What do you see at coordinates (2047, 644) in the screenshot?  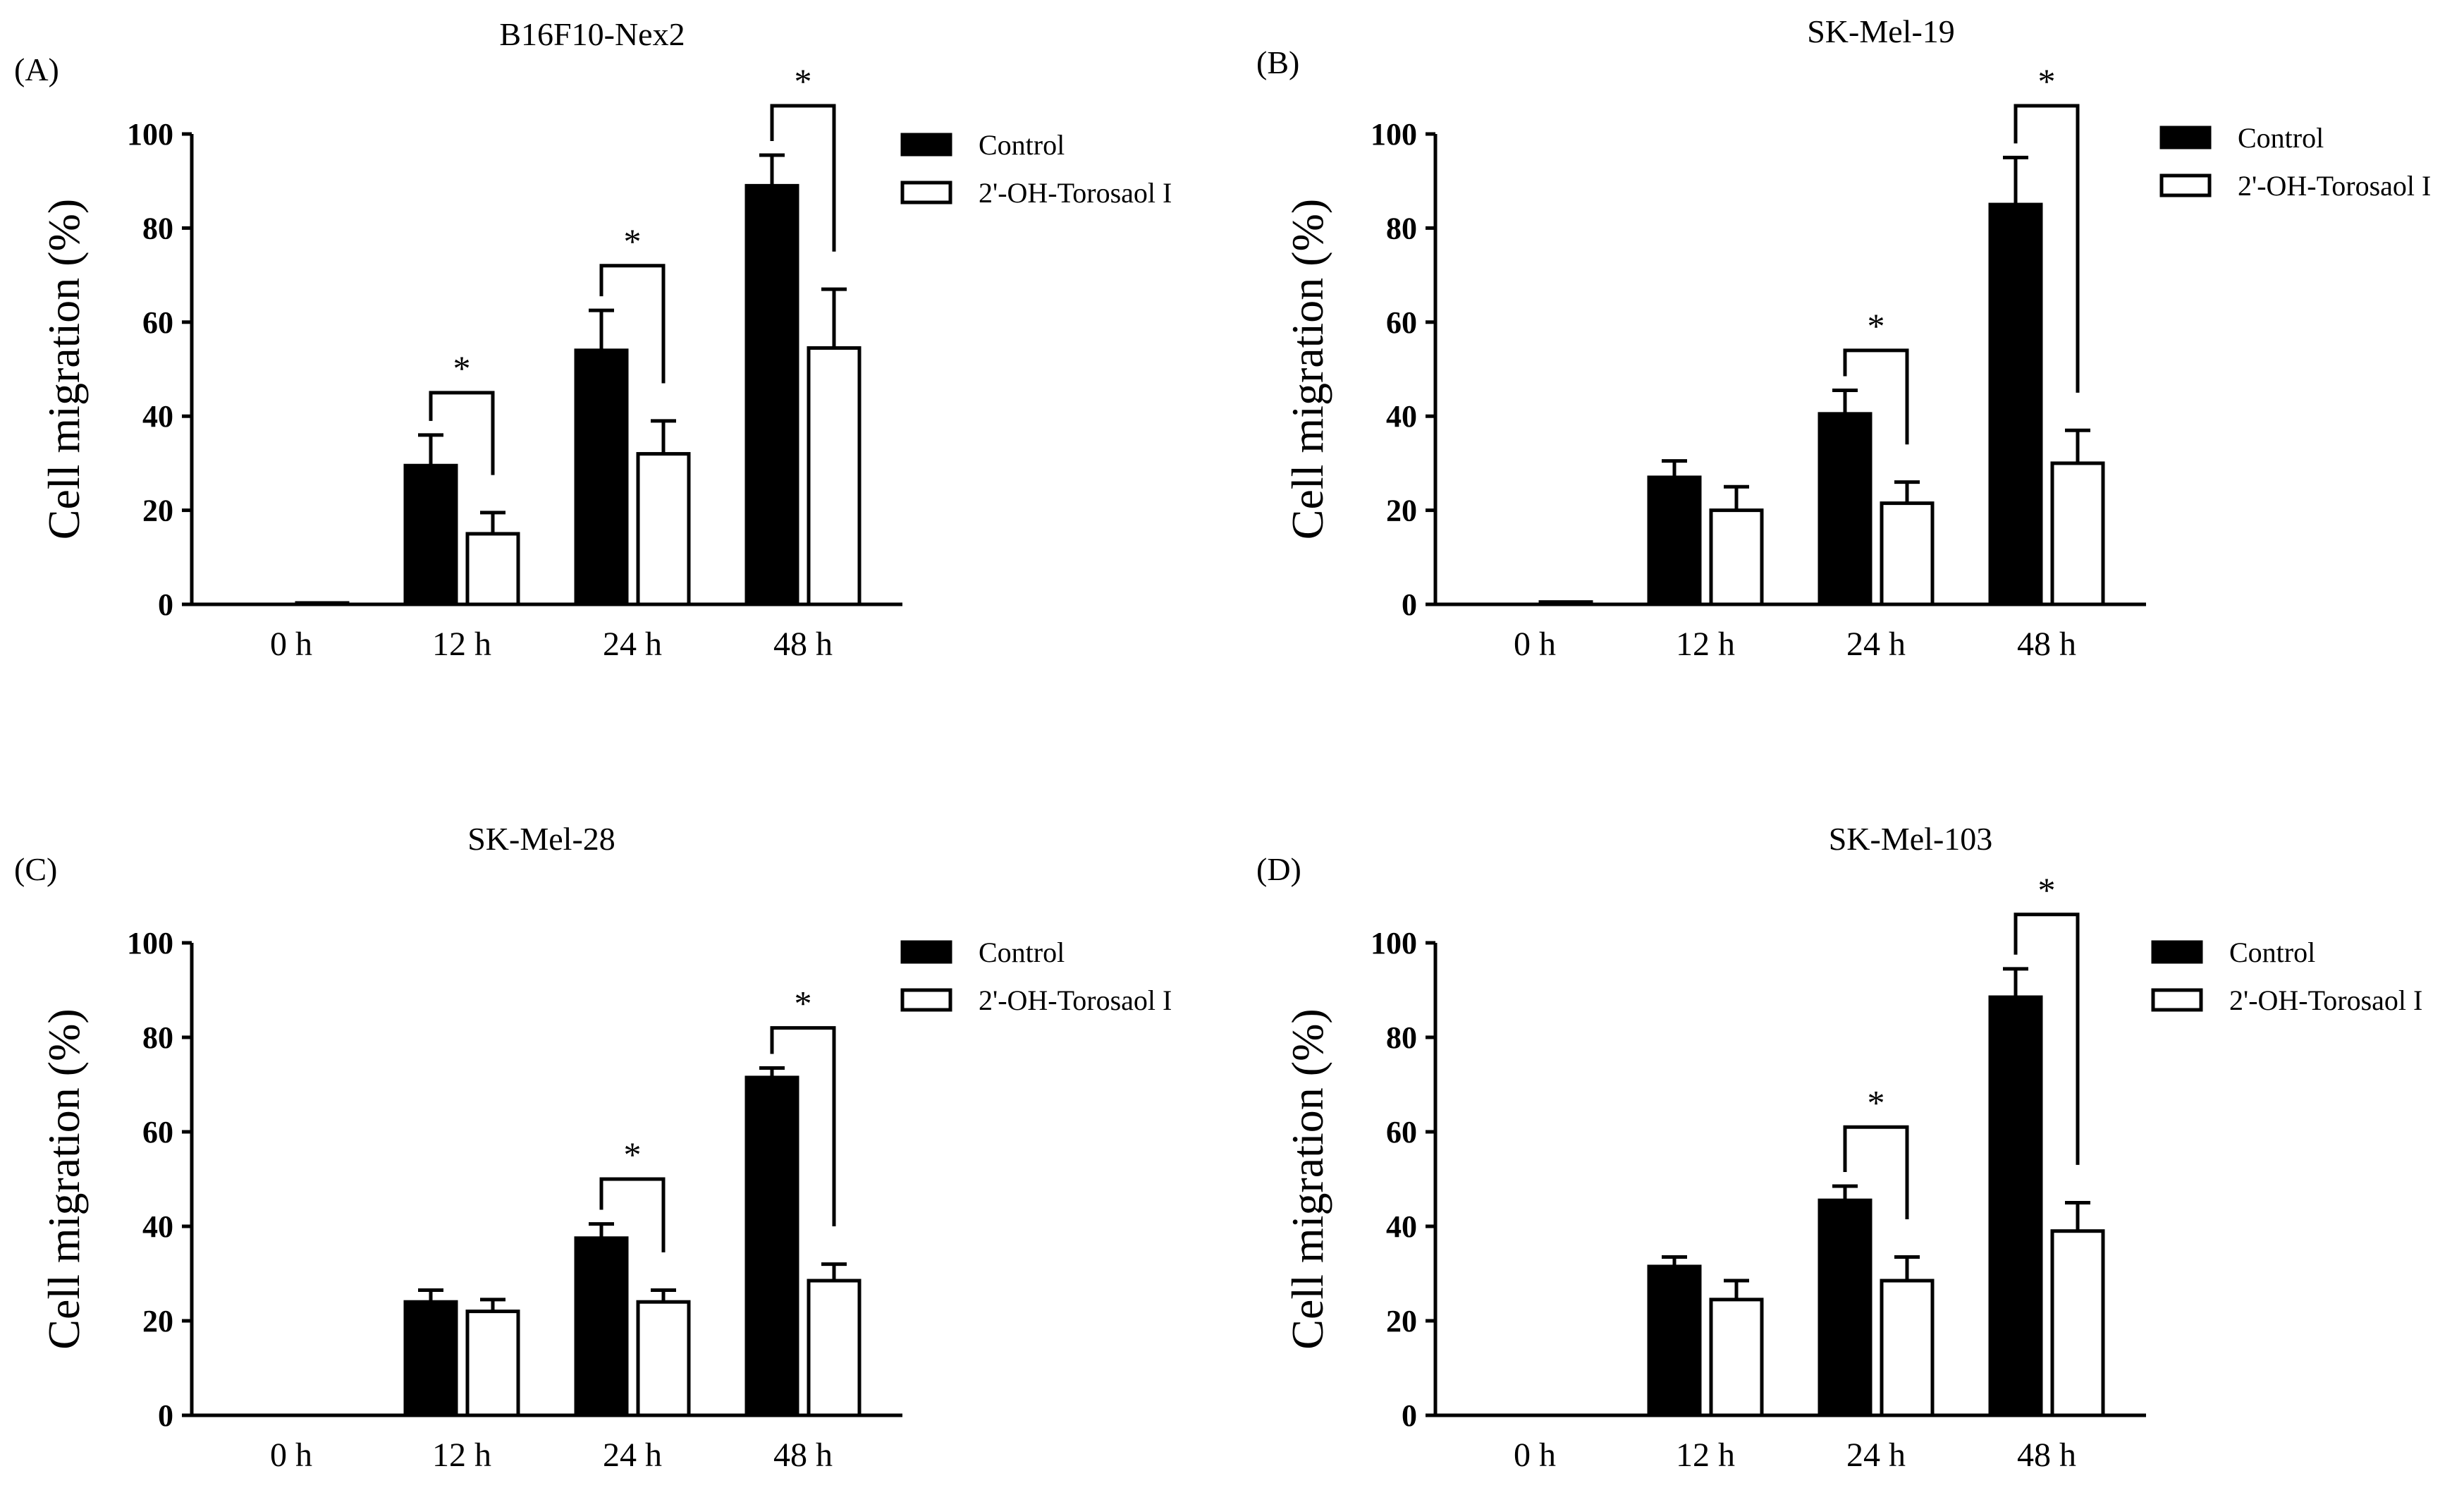 I see `panel-b-x-tick-label: 48 h` at bounding box center [2047, 644].